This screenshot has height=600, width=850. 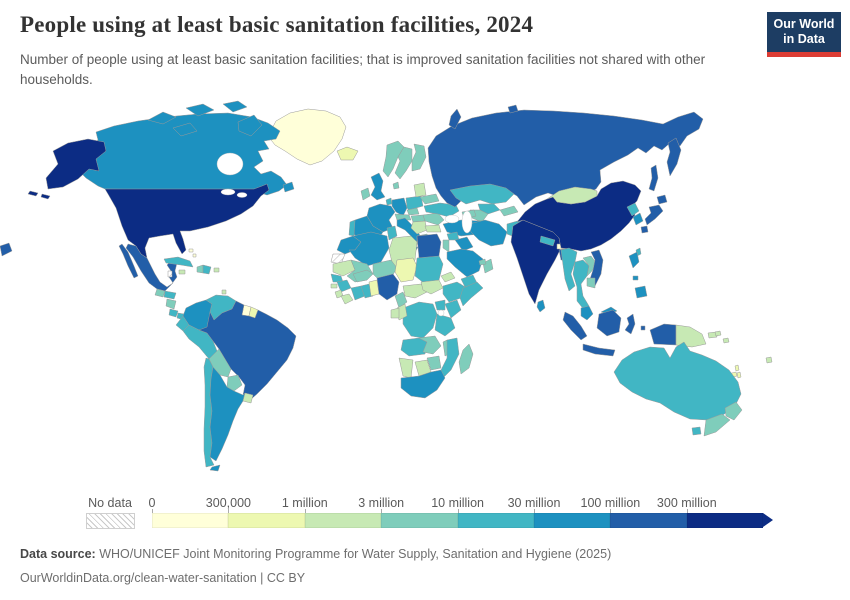 I want to click on country-iran: Iran, so click(x=488, y=233).